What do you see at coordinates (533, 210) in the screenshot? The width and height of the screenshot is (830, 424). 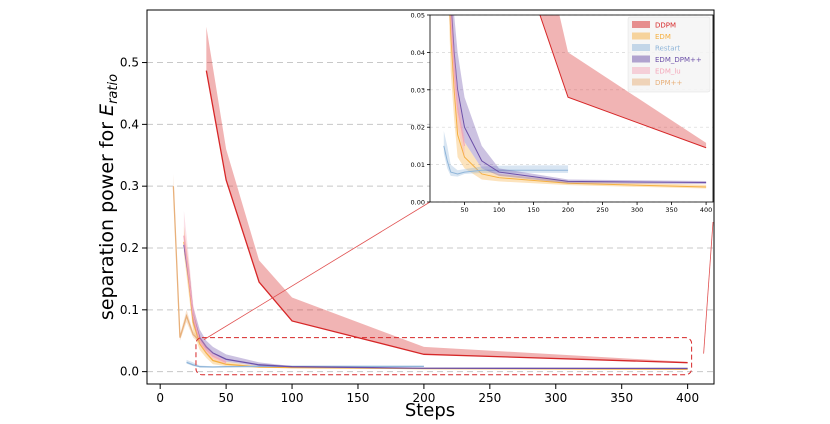 I see `inset-x-tick-label: 150` at bounding box center [533, 210].